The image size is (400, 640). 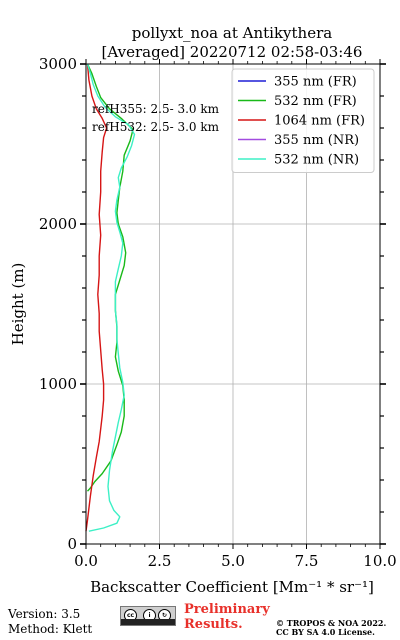 I want to click on legend-entry: 532 nm (NR), so click(x=316, y=160).